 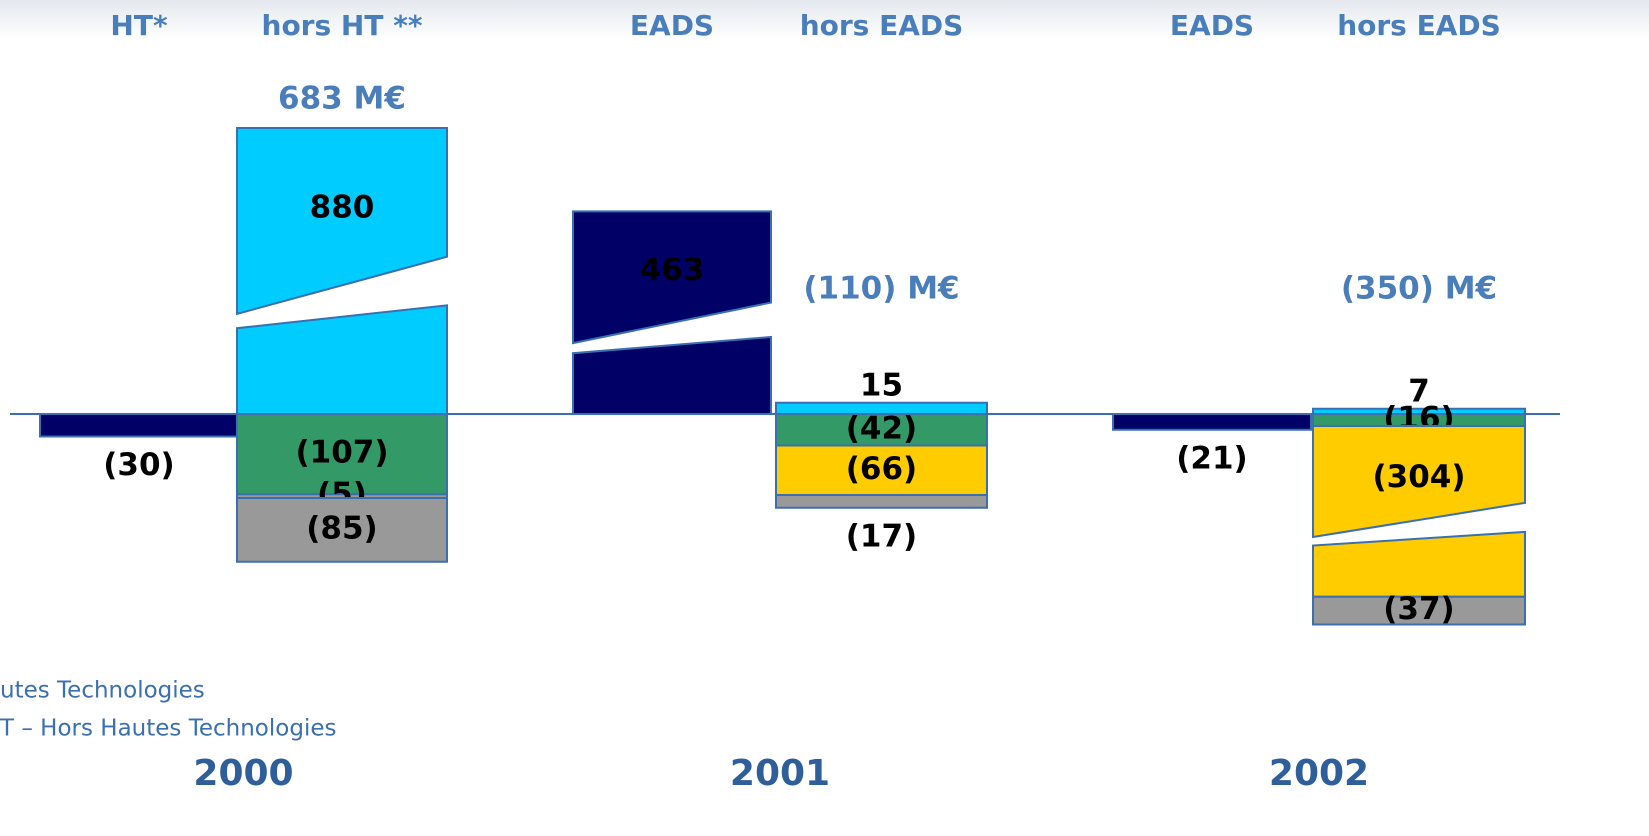 I want to click on segment-label: (107), so click(x=341, y=453).